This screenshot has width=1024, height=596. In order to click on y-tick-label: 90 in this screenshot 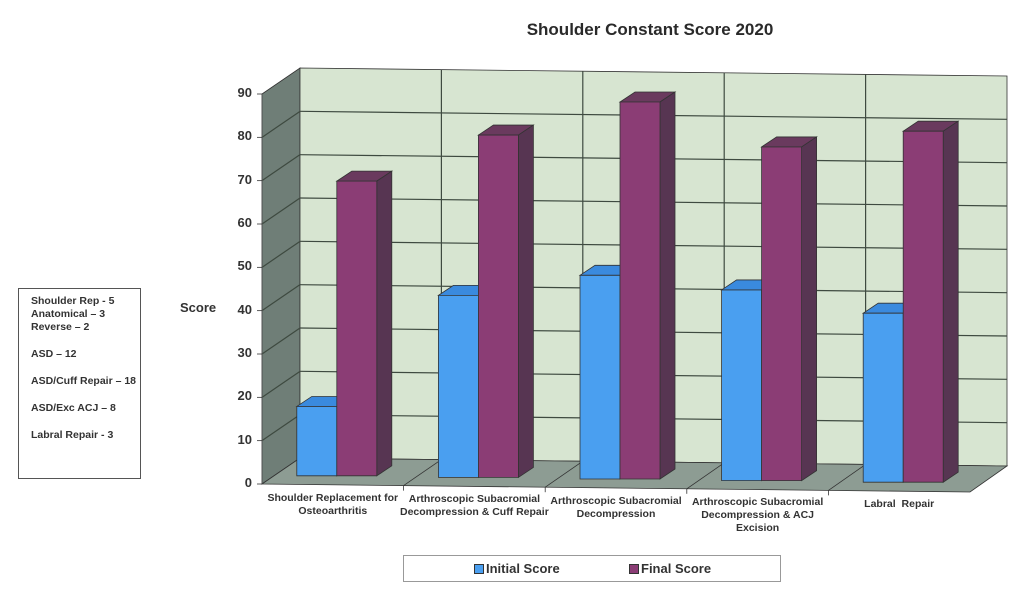, I will do `click(244, 92)`.